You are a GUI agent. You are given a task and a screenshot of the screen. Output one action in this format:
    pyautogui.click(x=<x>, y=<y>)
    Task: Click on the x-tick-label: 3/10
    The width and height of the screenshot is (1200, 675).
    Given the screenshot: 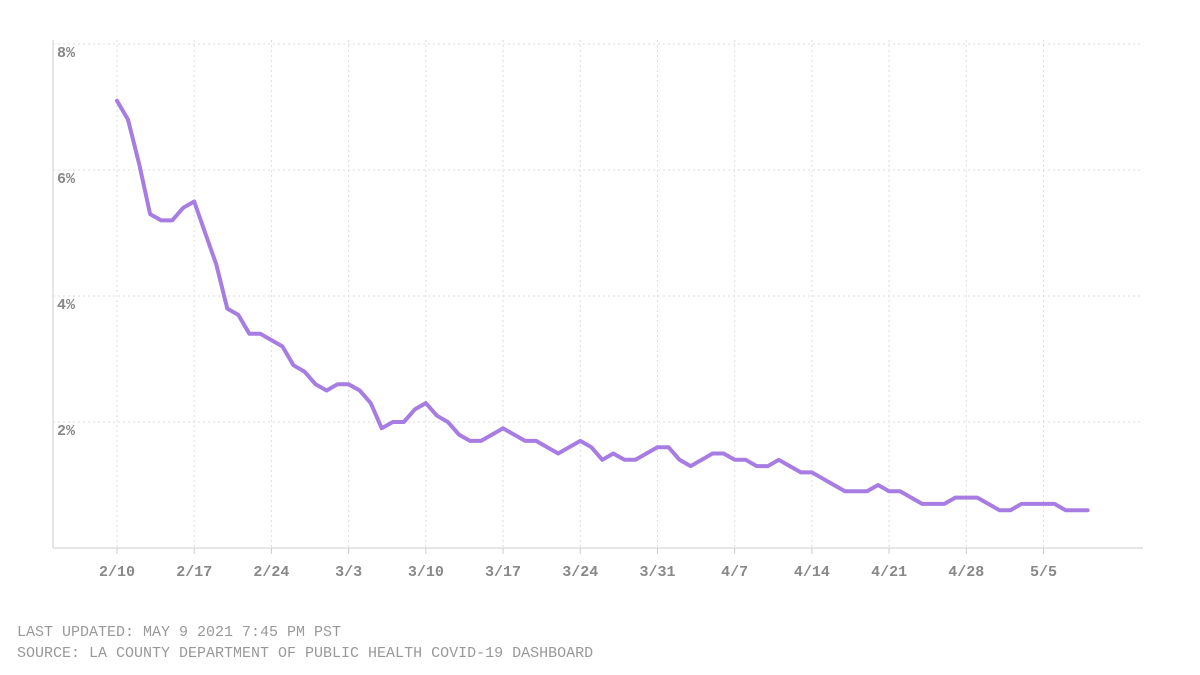 What is the action you would take?
    pyautogui.click(x=426, y=572)
    